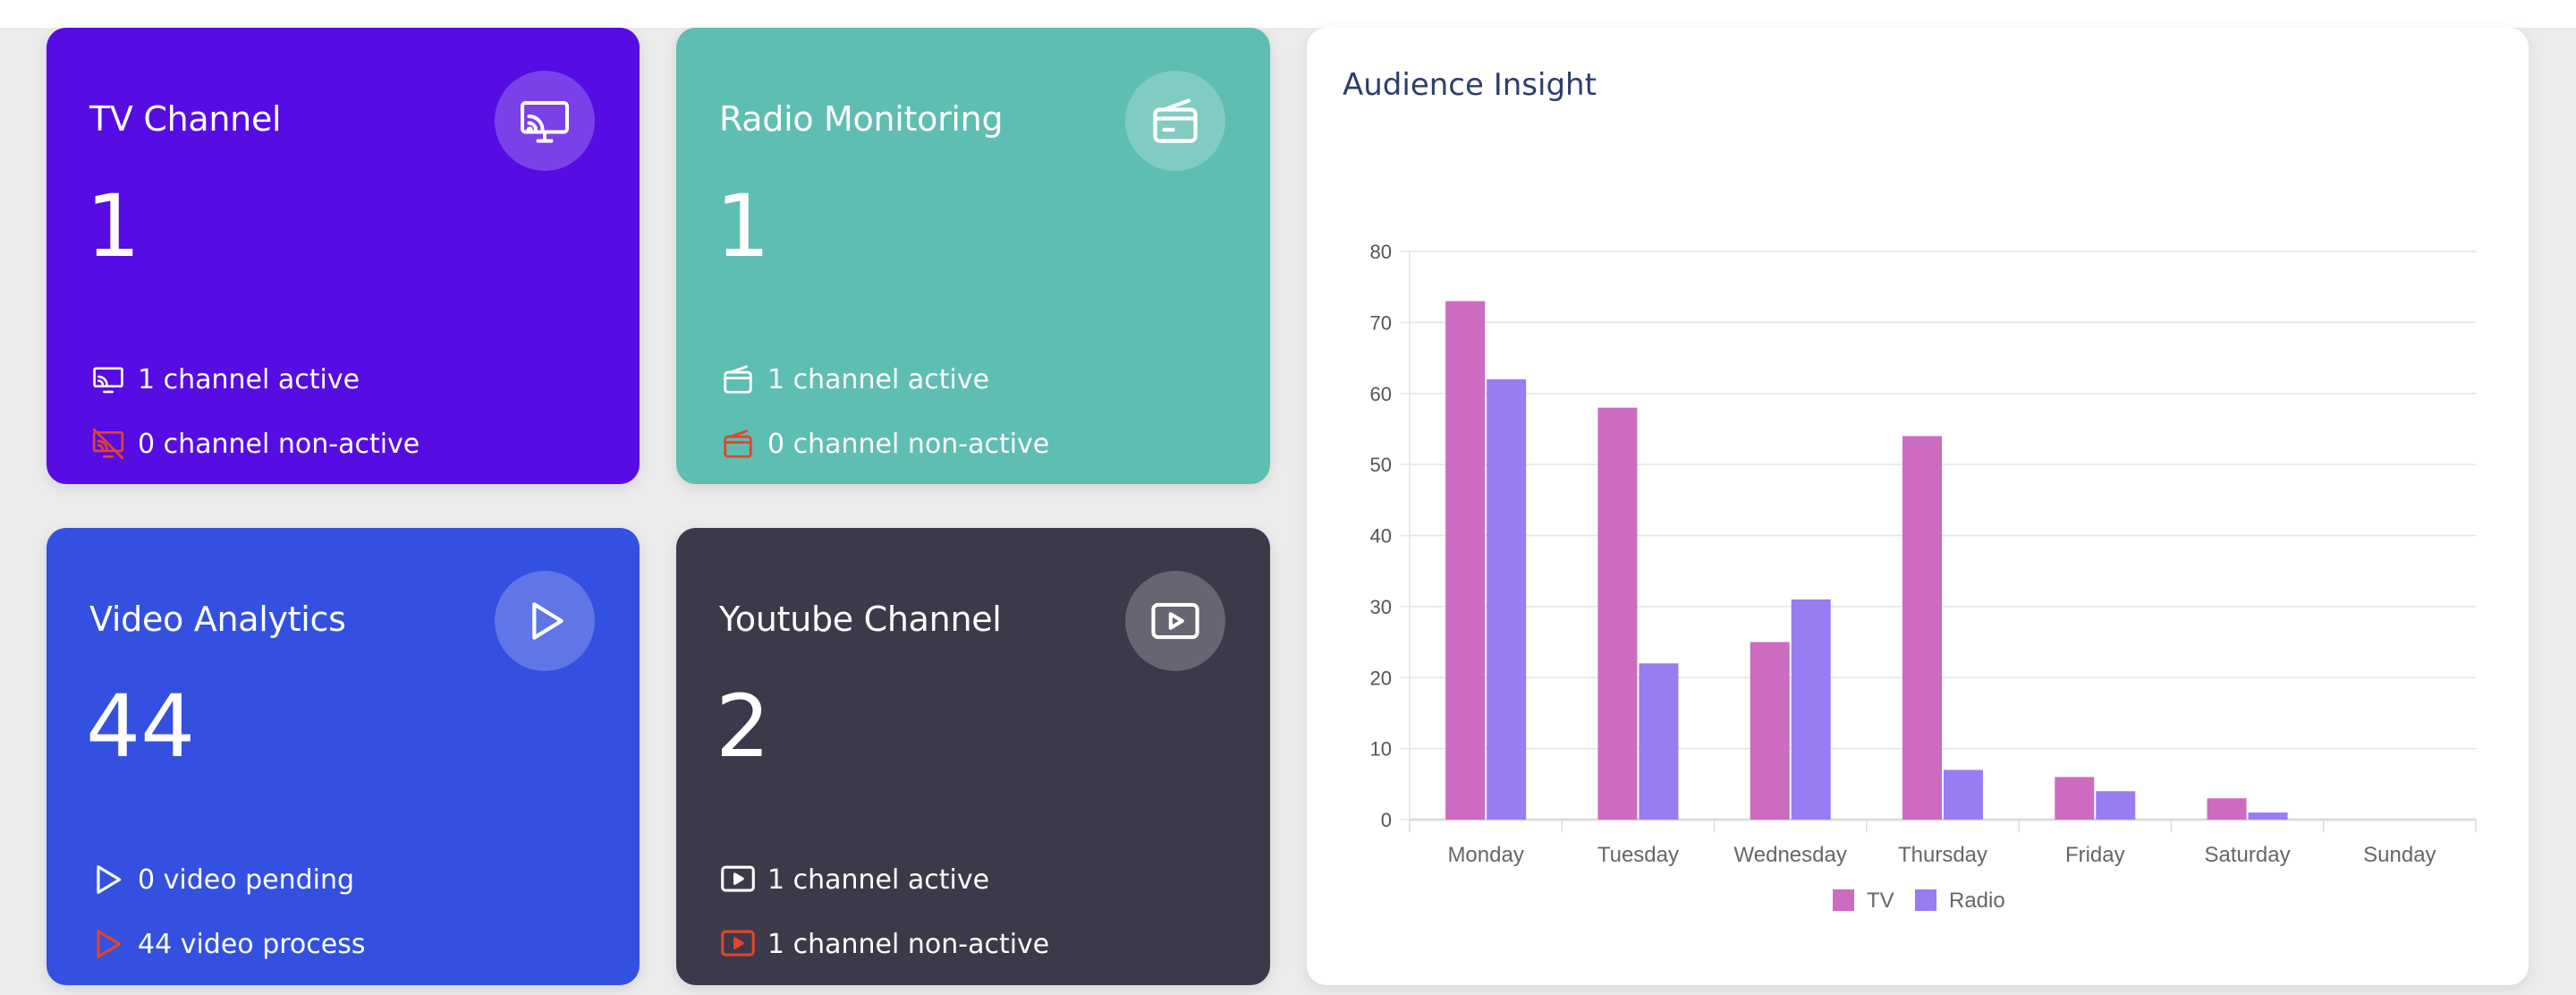 This screenshot has width=2576, height=995. What do you see at coordinates (860, 619) in the screenshot?
I see `card-title: Youtube Channel` at bounding box center [860, 619].